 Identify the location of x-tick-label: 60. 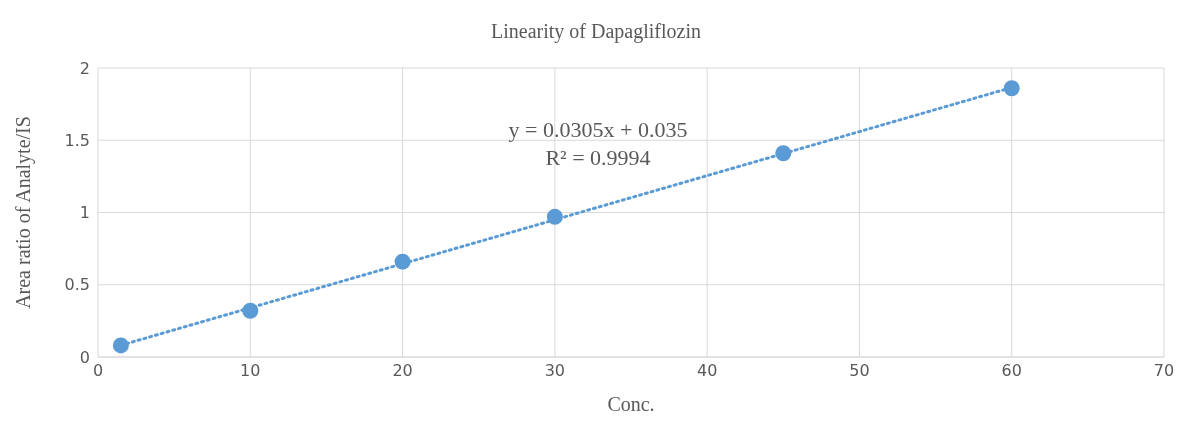
(1011, 371).